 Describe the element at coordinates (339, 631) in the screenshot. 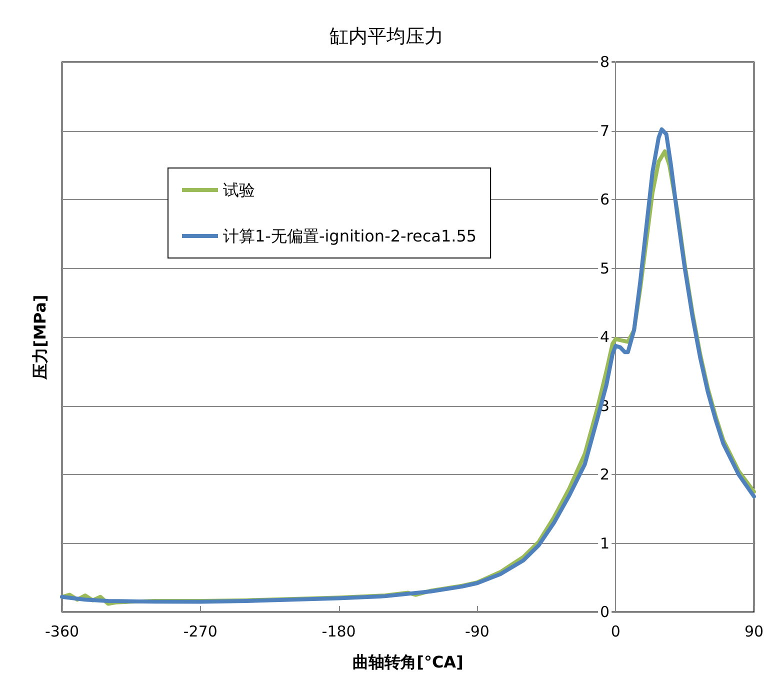

I see `x-tick-label: -180` at that location.